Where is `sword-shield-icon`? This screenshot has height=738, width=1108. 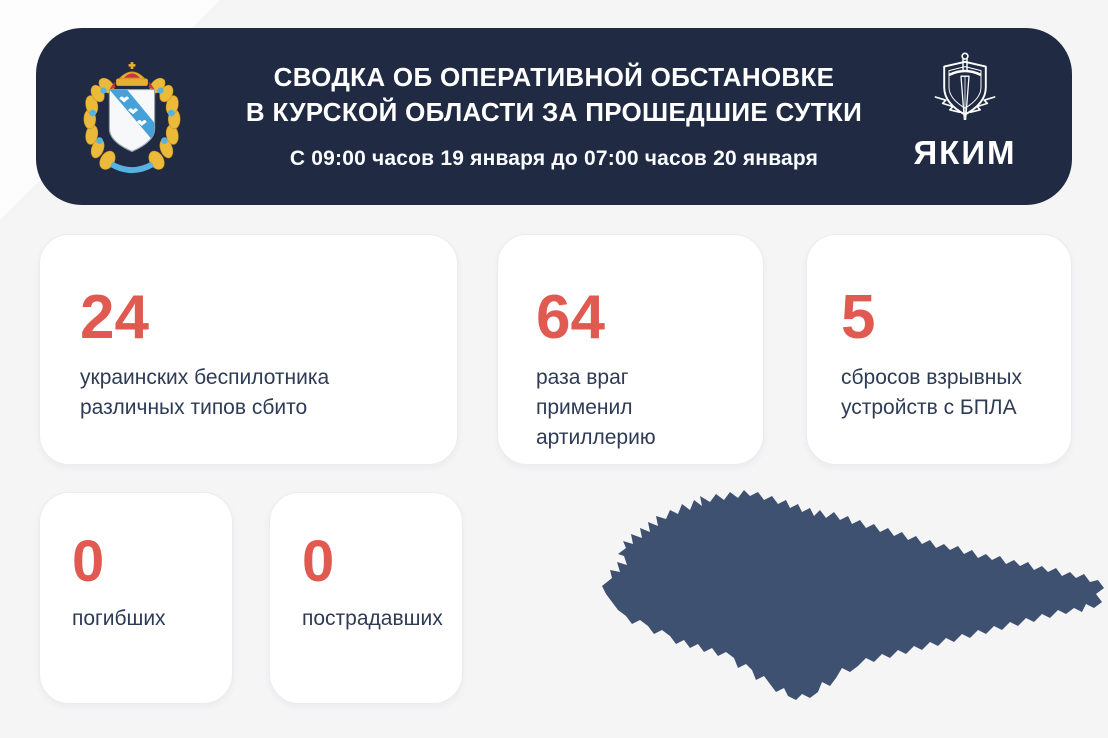 sword-shield-icon is located at coordinates (965, 86).